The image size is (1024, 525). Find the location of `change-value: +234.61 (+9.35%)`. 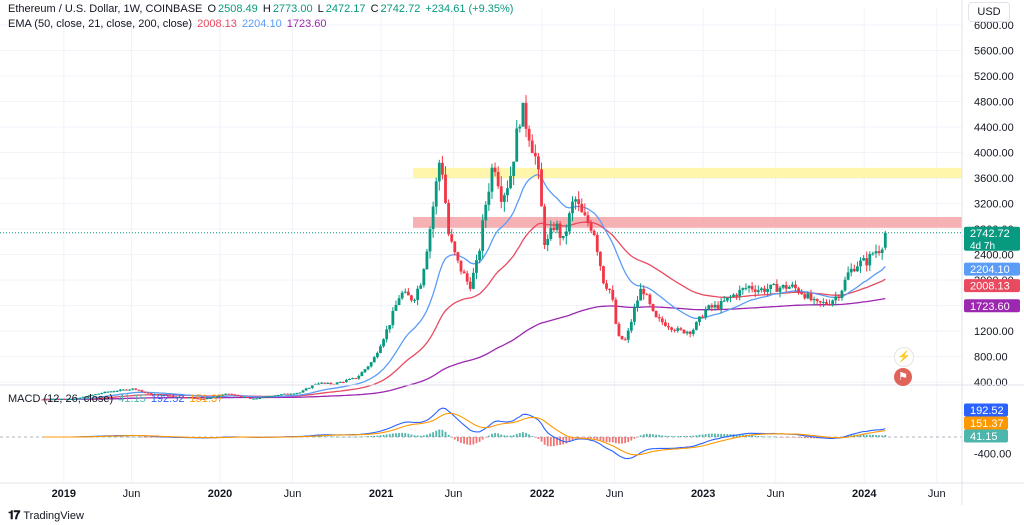

change-value: +234.61 (+9.35%) is located at coordinates (469, 9).